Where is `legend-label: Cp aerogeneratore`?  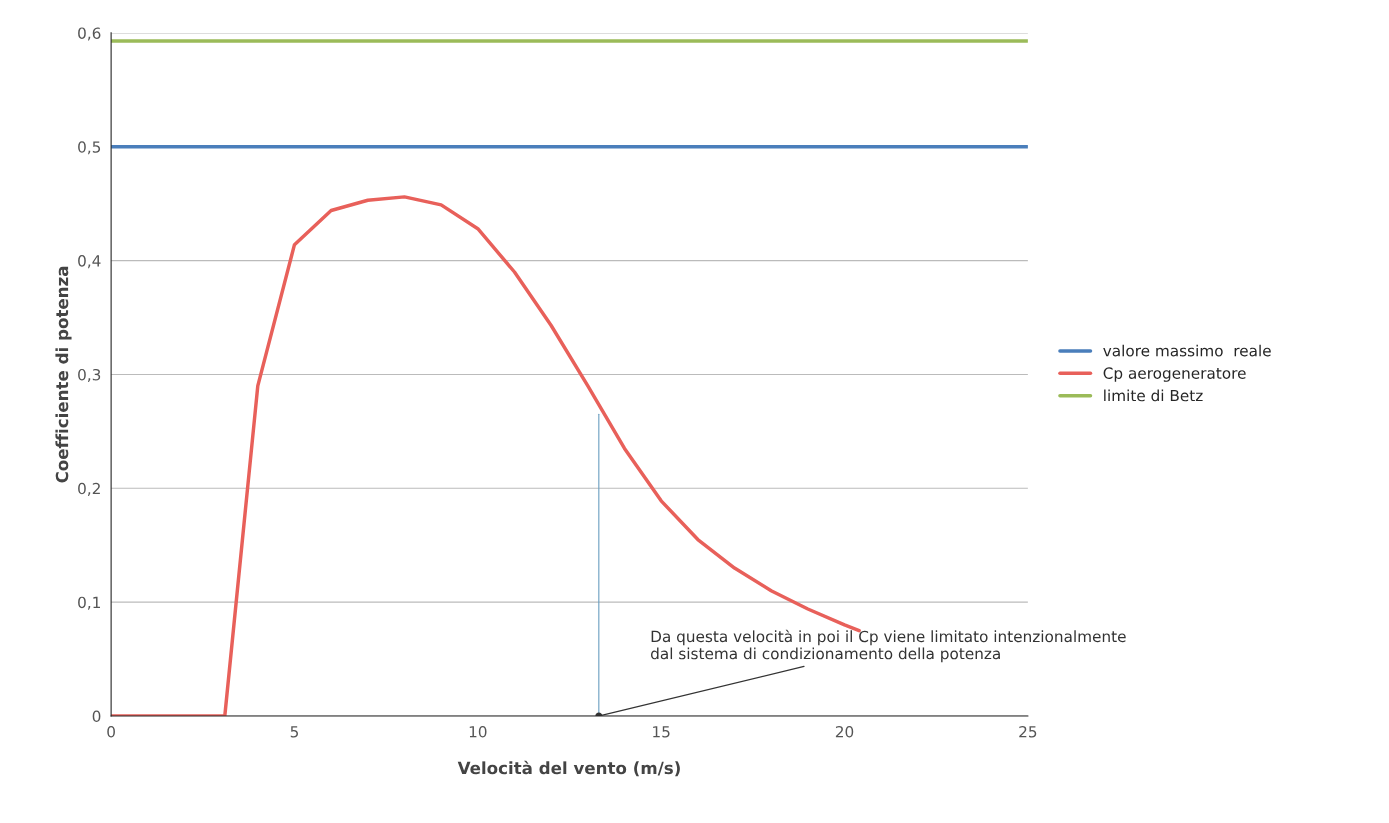 legend-label: Cp aerogeneratore is located at coordinates (1174, 374).